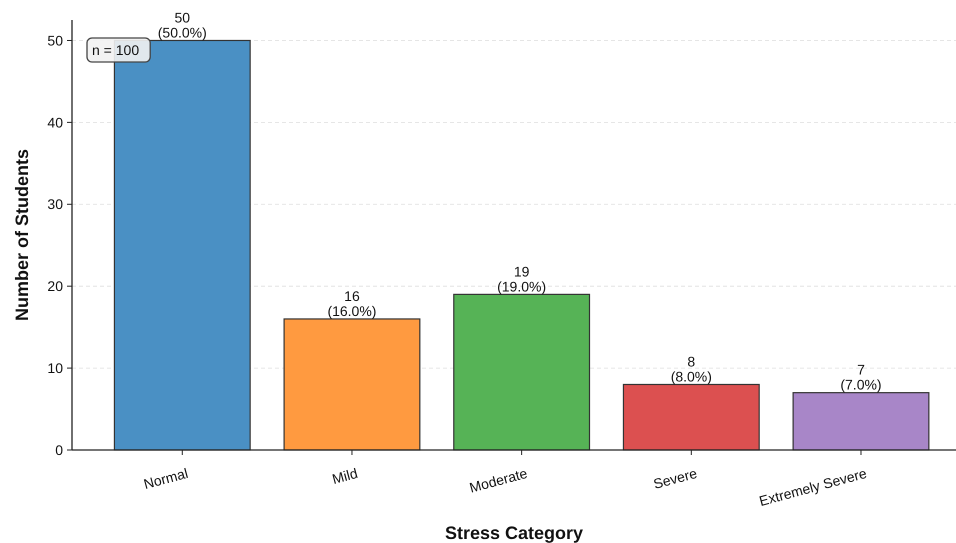 Image resolution: width=956 pixels, height=543 pixels. What do you see at coordinates (351, 303) in the screenshot?
I see `data-label: 16 (16.0%)` at bounding box center [351, 303].